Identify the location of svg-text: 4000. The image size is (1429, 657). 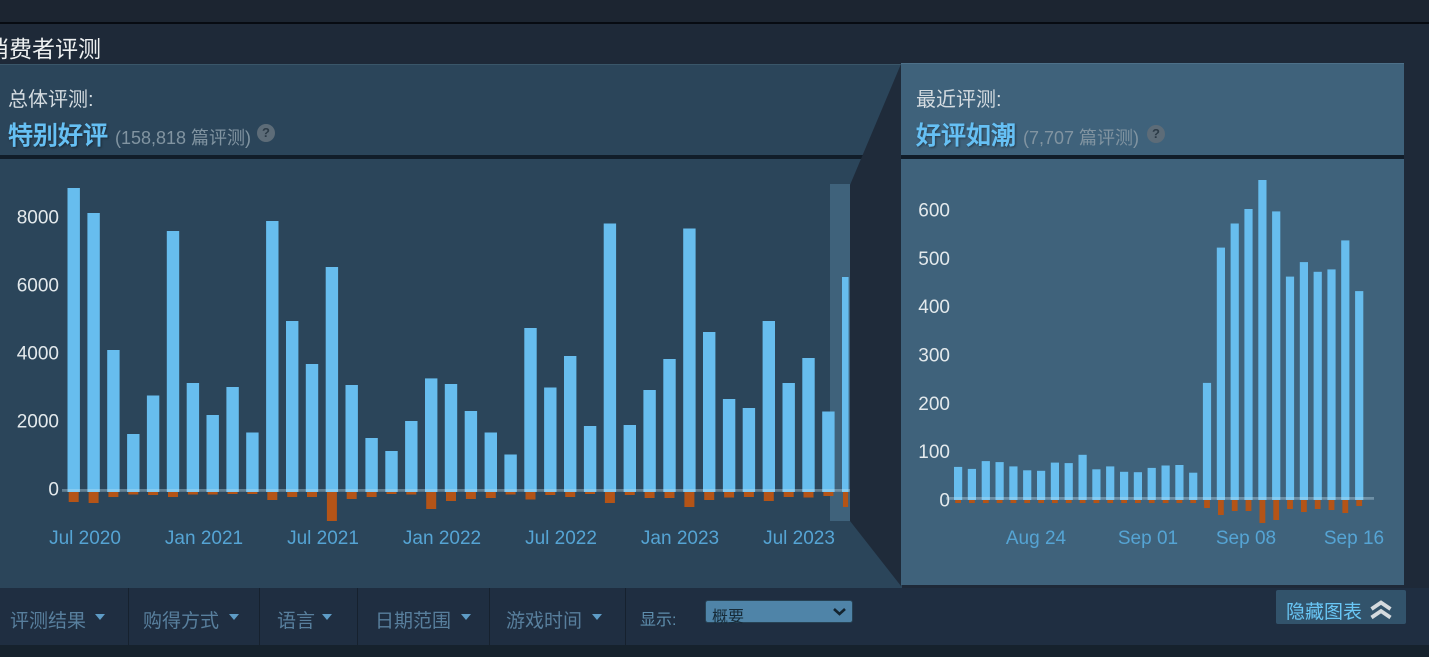
(38, 354).